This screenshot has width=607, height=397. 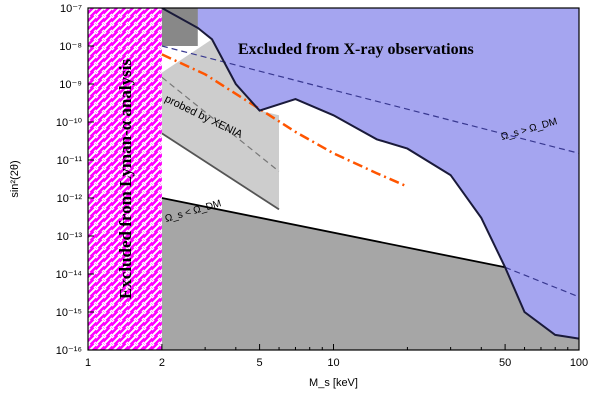 I want to click on annotation-lyman: Excluded from Lyman-α analysis, so click(x=125, y=179).